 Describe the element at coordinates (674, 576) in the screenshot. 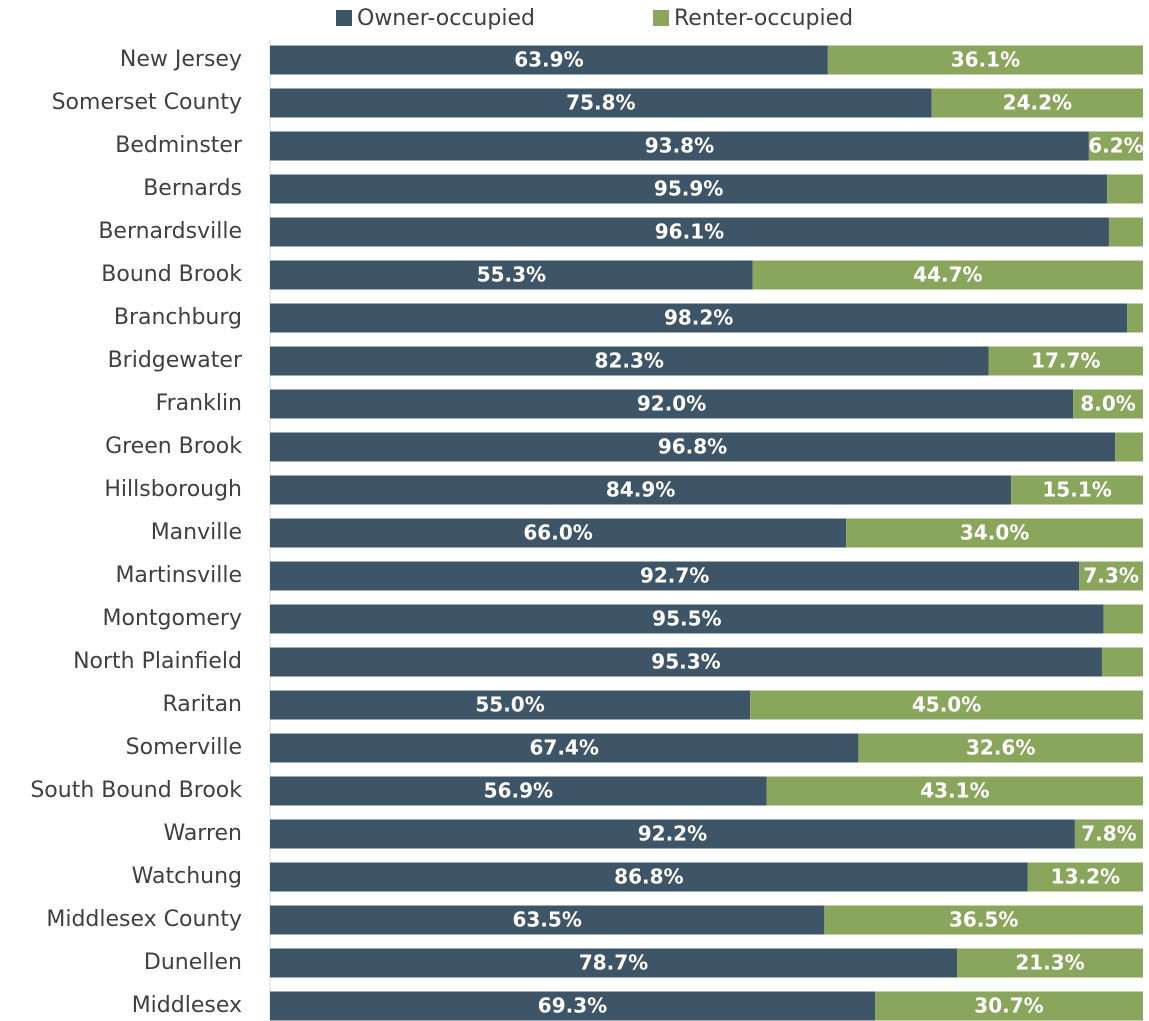

I see `data-label: 92.7%` at that location.